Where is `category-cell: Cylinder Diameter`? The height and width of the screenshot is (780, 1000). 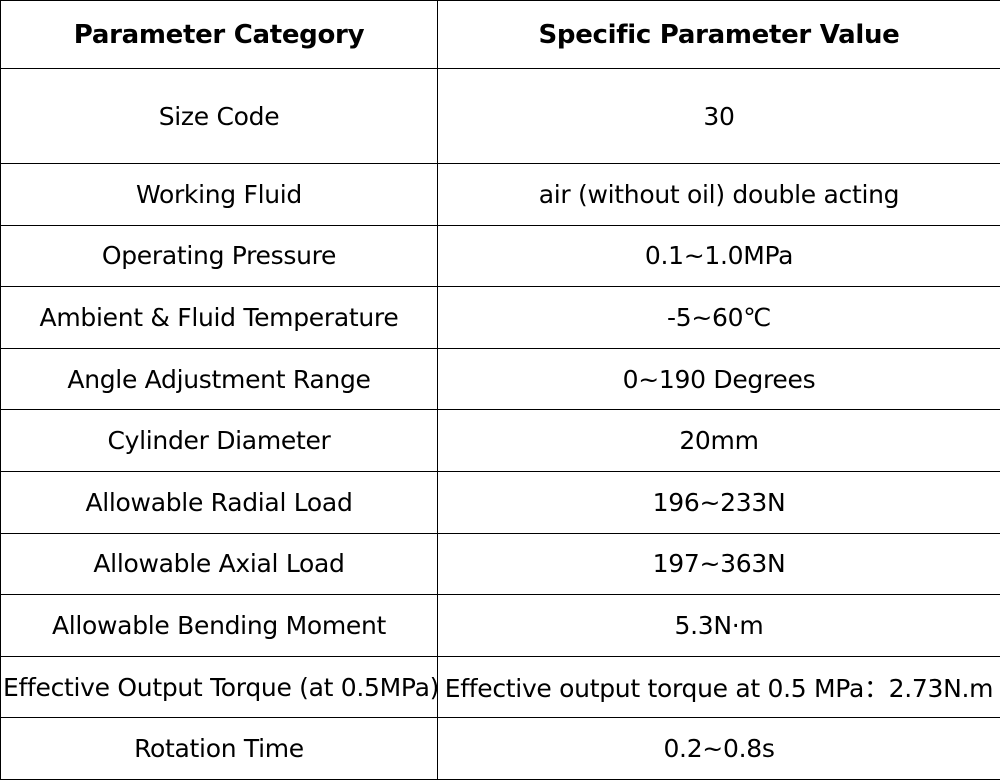
category-cell: Cylinder Diameter is located at coordinates (219, 441).